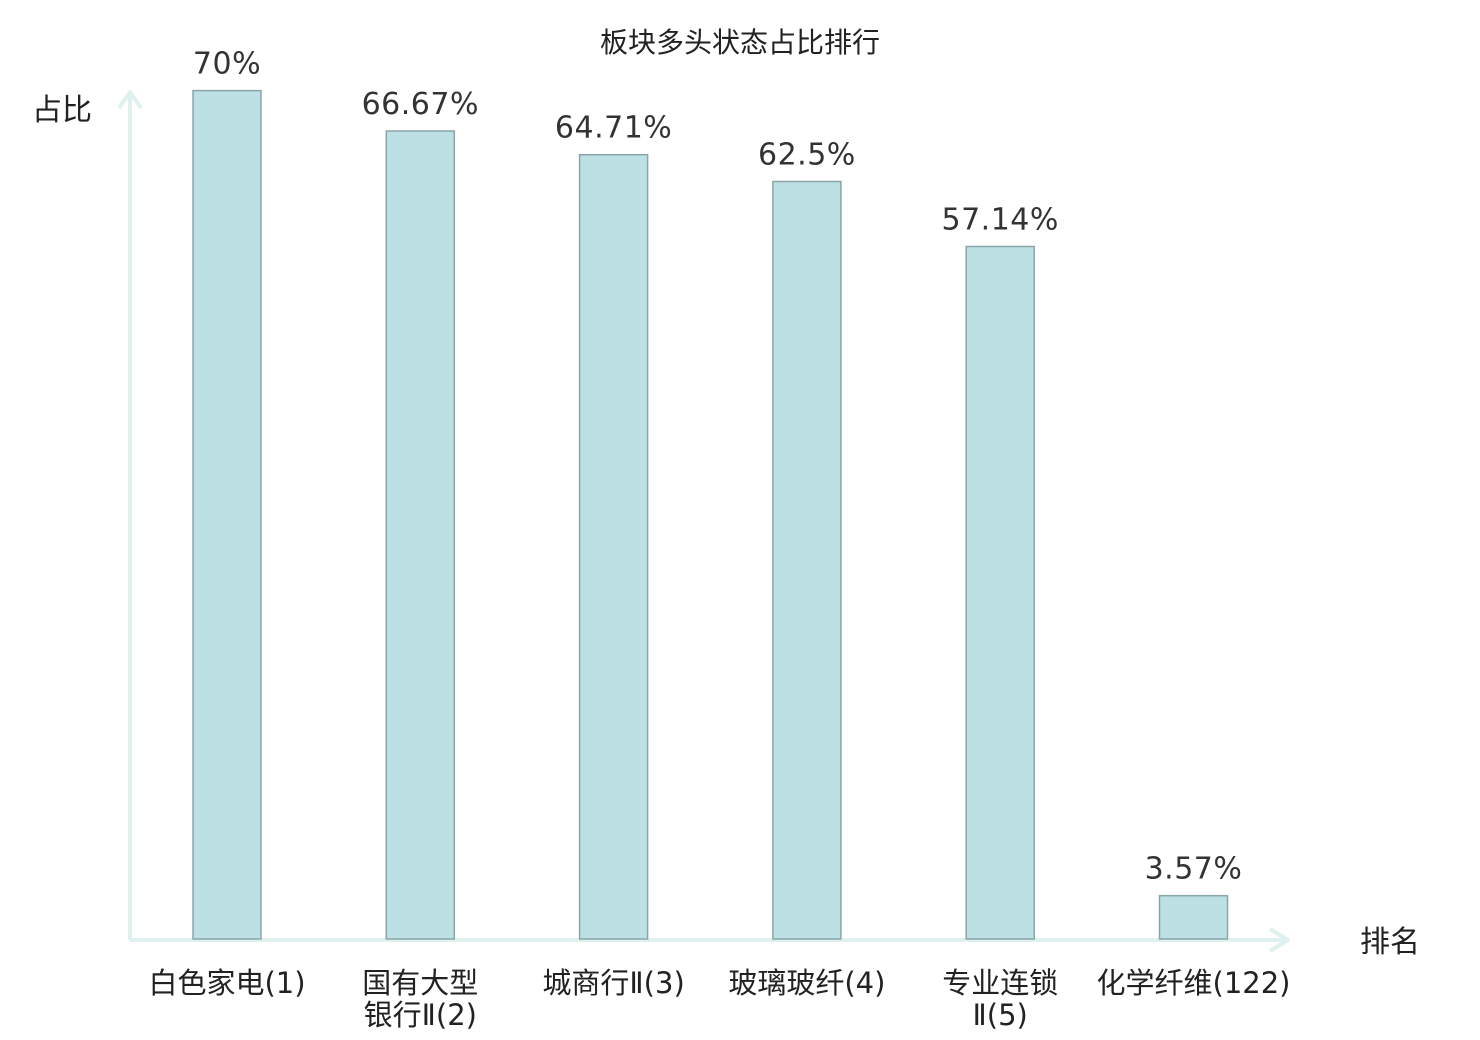  I want to click on value-label: 66.67%, so click(420, 104).